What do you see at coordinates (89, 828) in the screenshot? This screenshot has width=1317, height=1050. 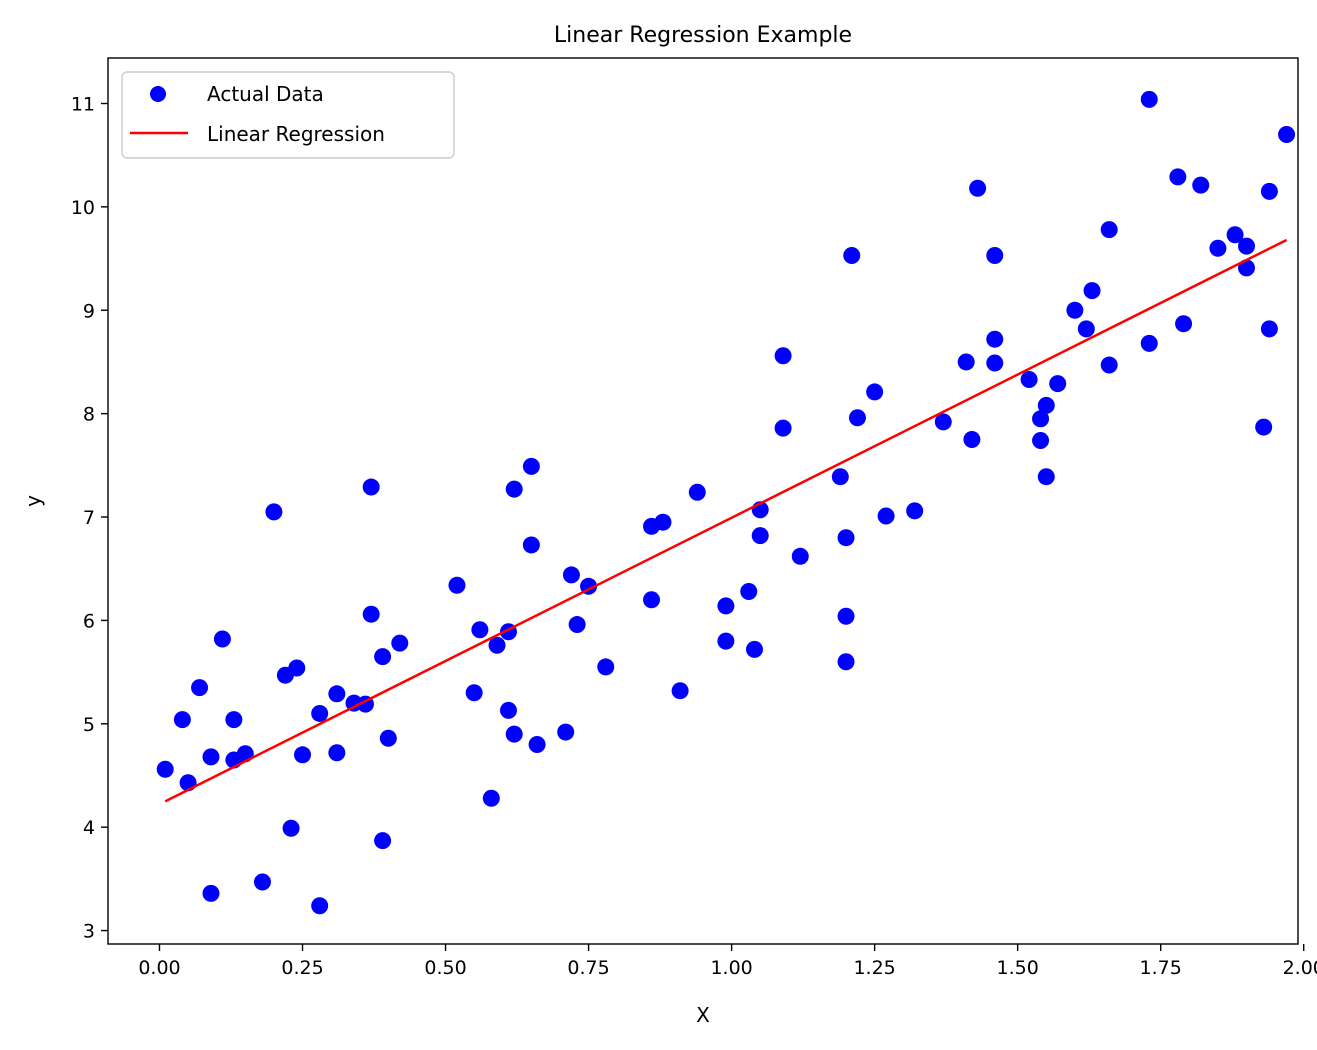 I see `y-tick-label: 4` at bounding box center [89, 828].